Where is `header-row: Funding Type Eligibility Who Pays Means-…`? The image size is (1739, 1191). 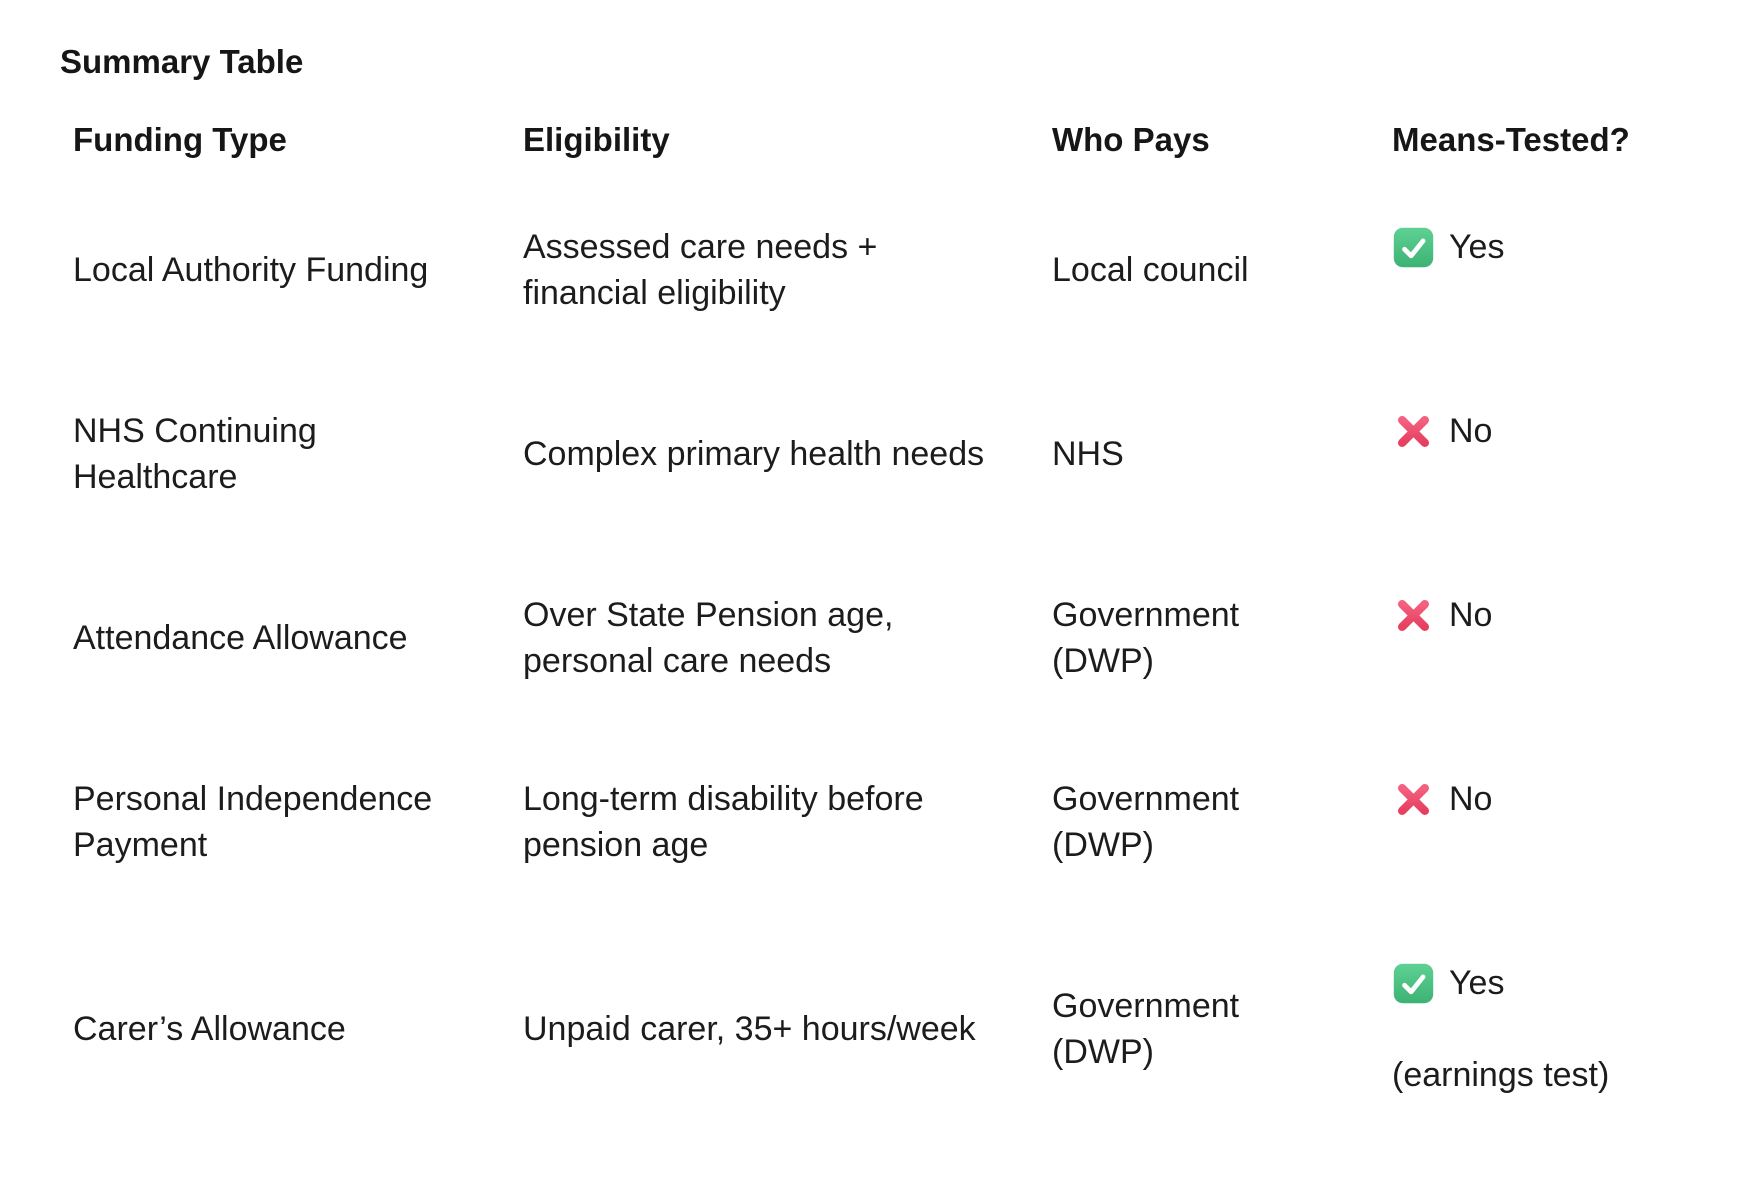 header-row: Funding Type Eligibility Who Pays Means-… is located at coordinates (870, 140).